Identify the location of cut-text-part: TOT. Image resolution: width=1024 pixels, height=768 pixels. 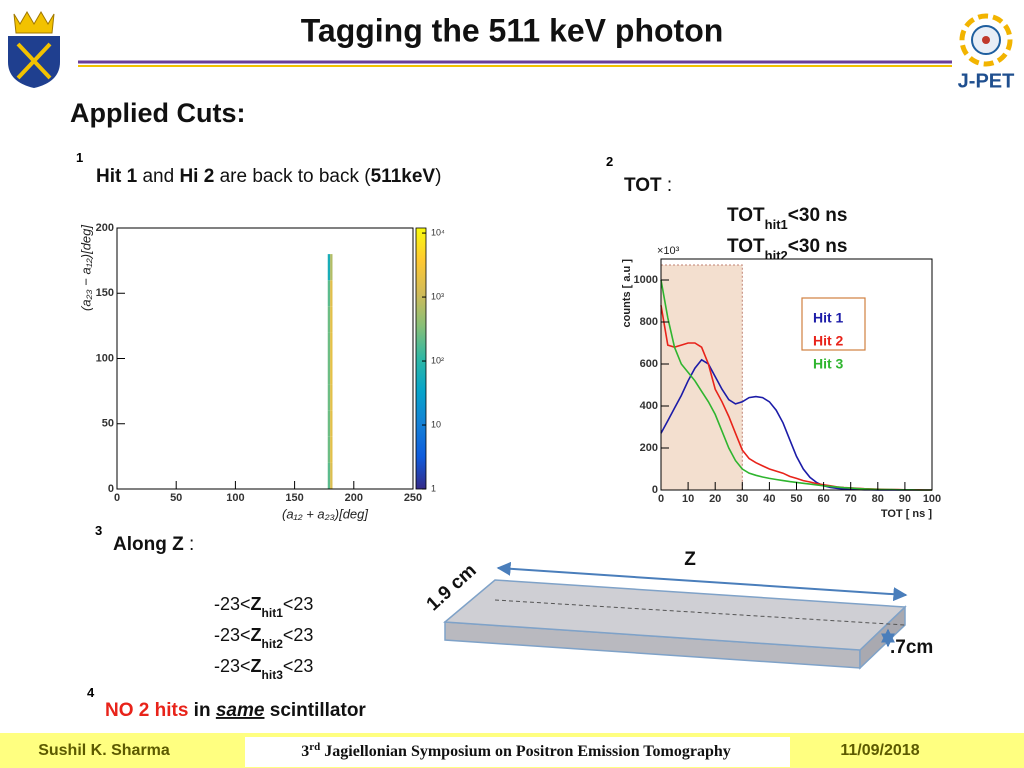
(643, 185).